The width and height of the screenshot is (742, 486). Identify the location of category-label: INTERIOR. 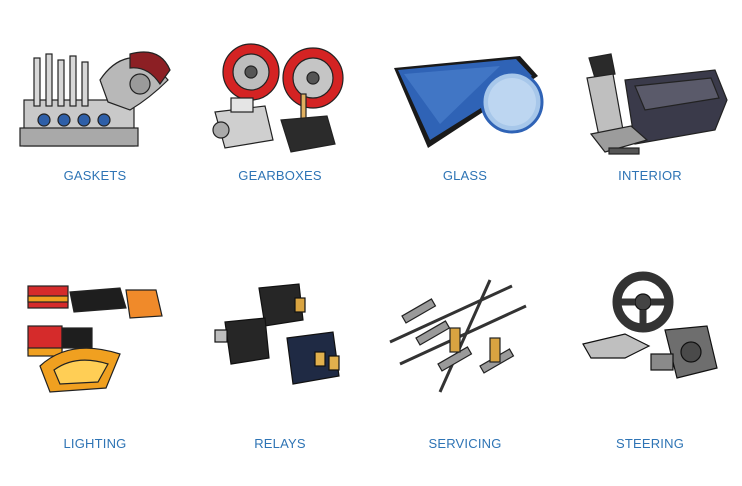
(650, 175).